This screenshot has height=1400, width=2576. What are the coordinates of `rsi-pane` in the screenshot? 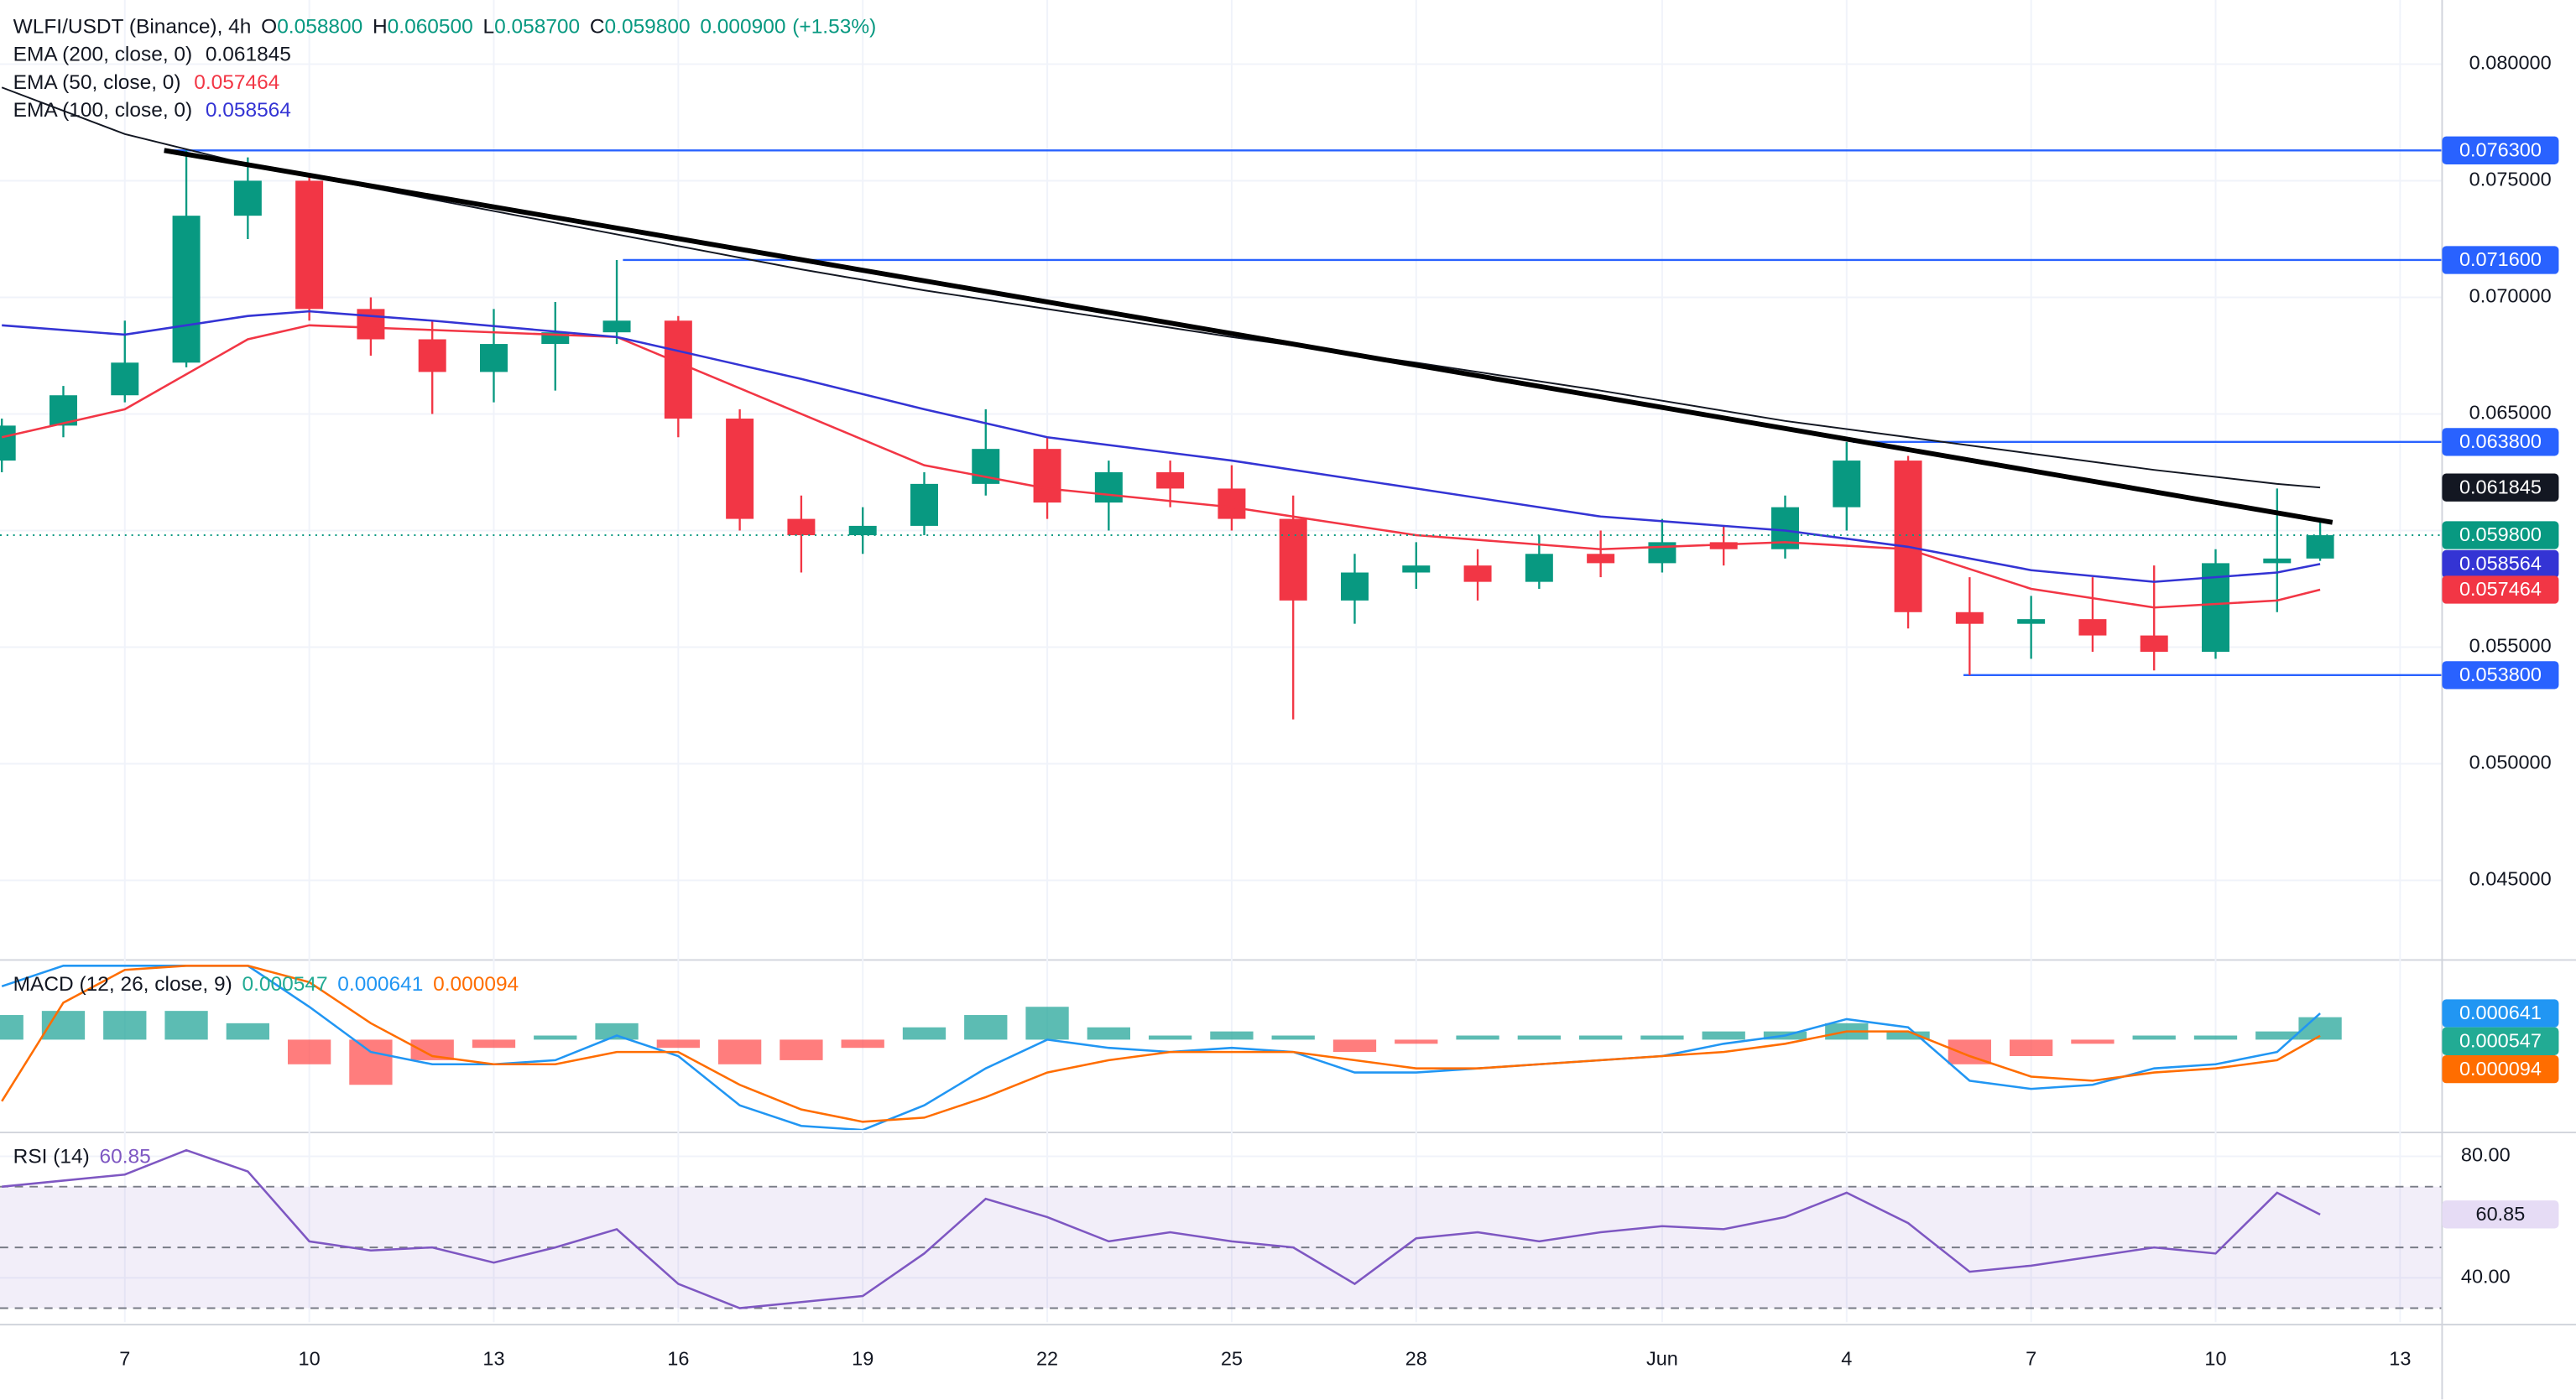 It's located at (1221, 1228).